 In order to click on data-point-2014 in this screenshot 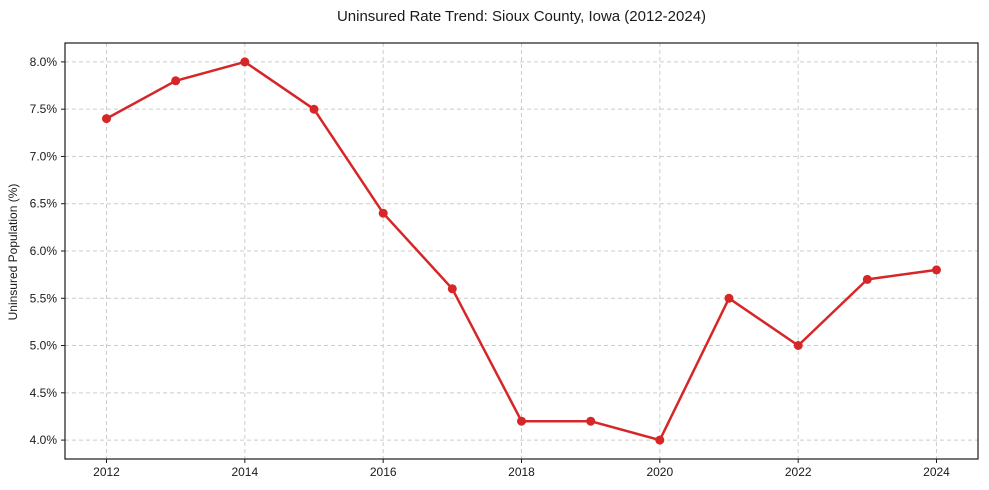, I will do `click(245, 62)`.